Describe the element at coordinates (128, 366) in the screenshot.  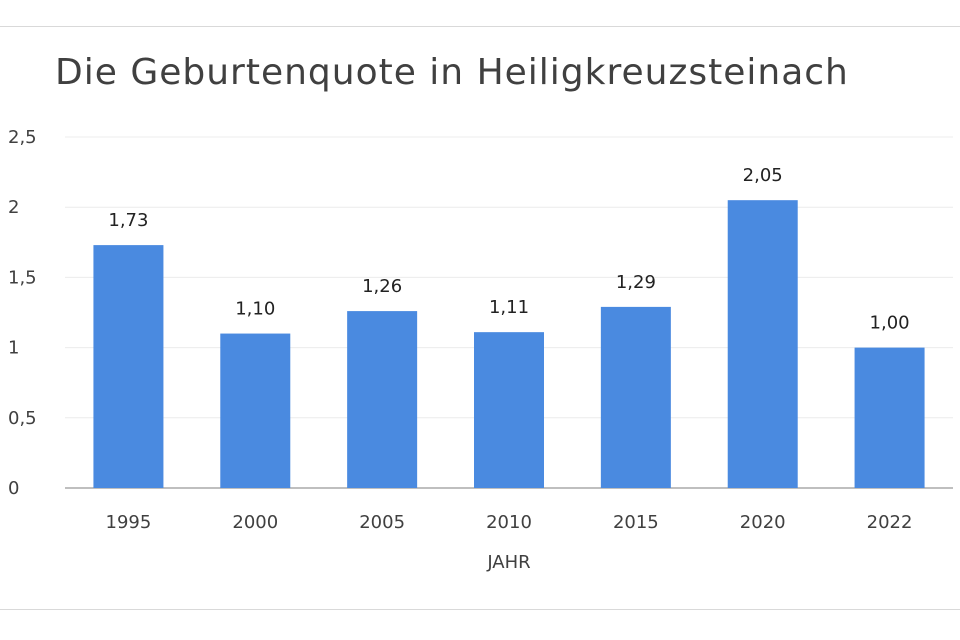
I see `bar-1995` at that location.